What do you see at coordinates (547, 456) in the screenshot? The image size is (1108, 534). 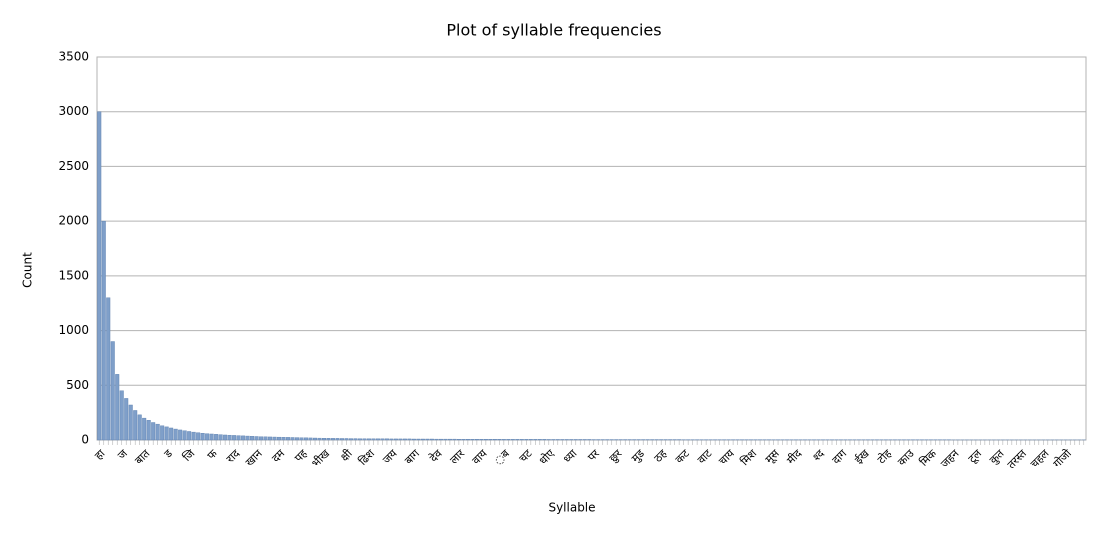 I see `x-tick-label: धोए` at bounding box center [547, 456].